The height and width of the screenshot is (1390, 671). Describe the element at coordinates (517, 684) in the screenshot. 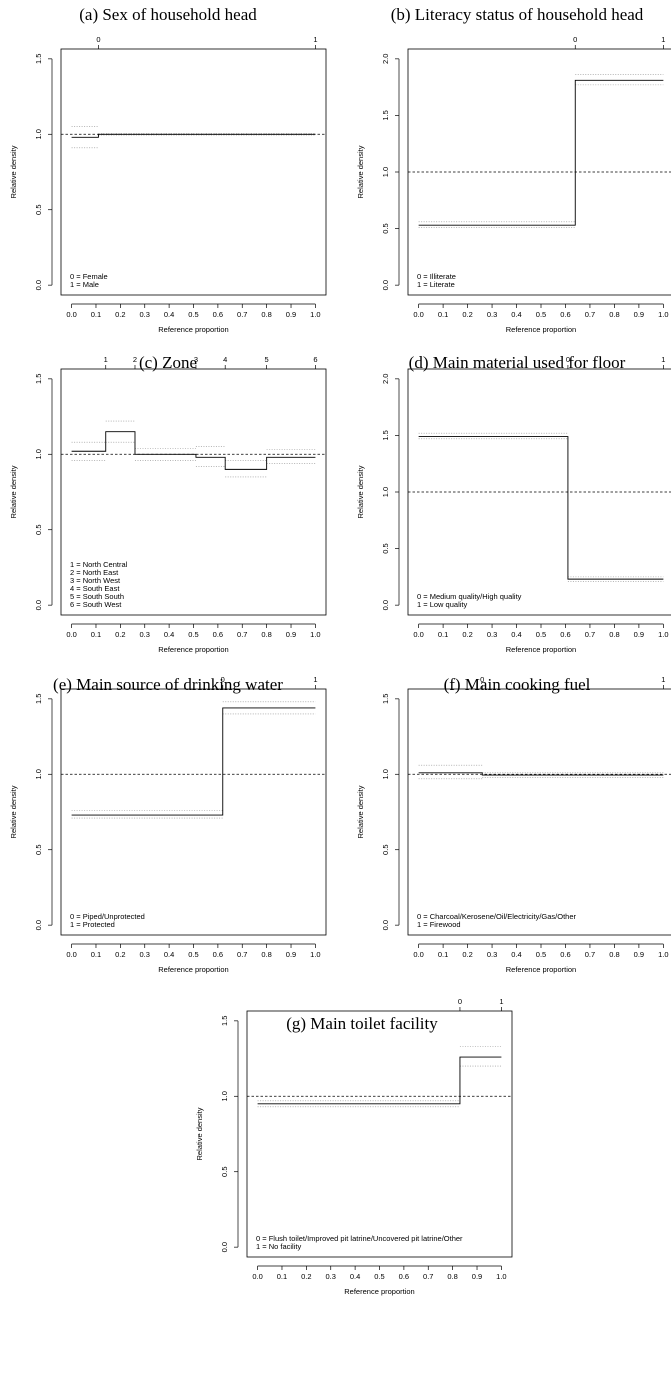

I see `chart-title: (f) Main cooking fuel` at that location.